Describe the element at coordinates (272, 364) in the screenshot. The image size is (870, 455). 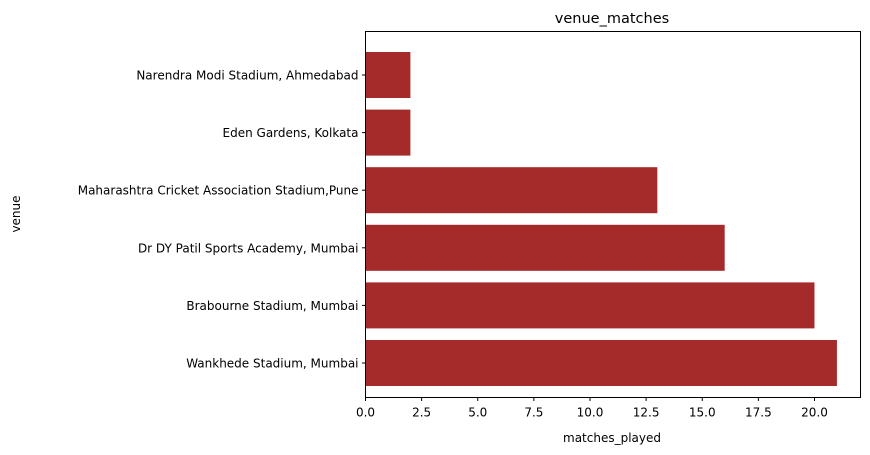
I see `y-tick-label: Wankhede Stadium, Mumbai` at that location.